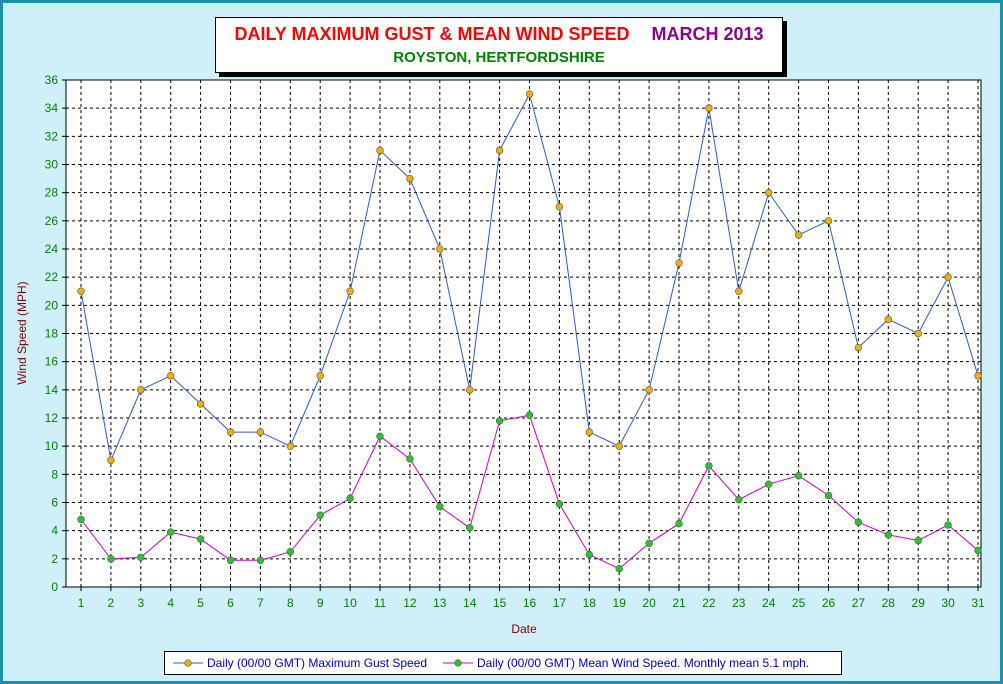 The width and height of the screenshot is (1003, 684). What do you see at coordinates (739, 603) in the screenshot?
I see `x-tick-label: 23` at bounding box center [739, 603].